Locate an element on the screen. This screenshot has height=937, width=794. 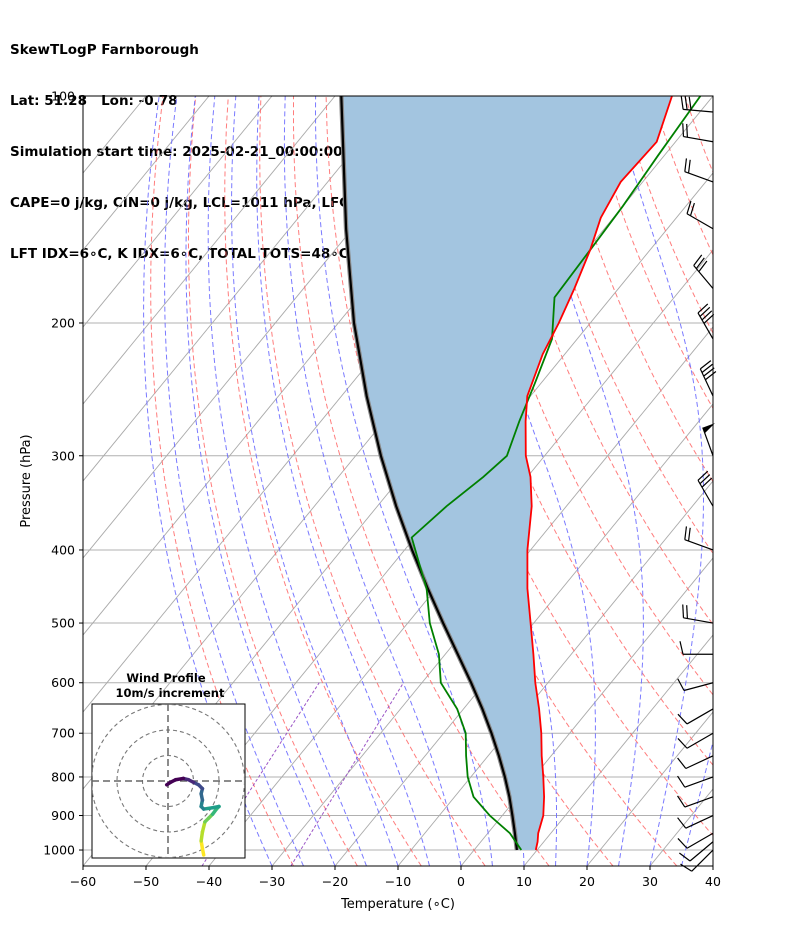
x-tick-label: 40 is located at coordinates (713, 881).